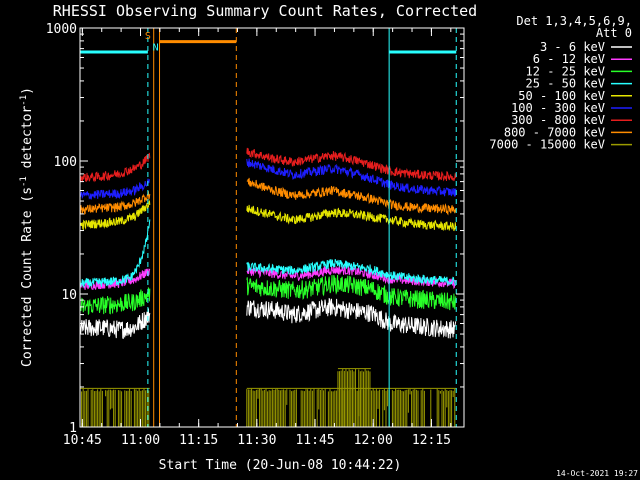 This screenshot has height=480, width=640. Describe the element at coordinates (565, 84) in the screenshot. I see `legend-entry-label: 25 - 50 keV` at that location.